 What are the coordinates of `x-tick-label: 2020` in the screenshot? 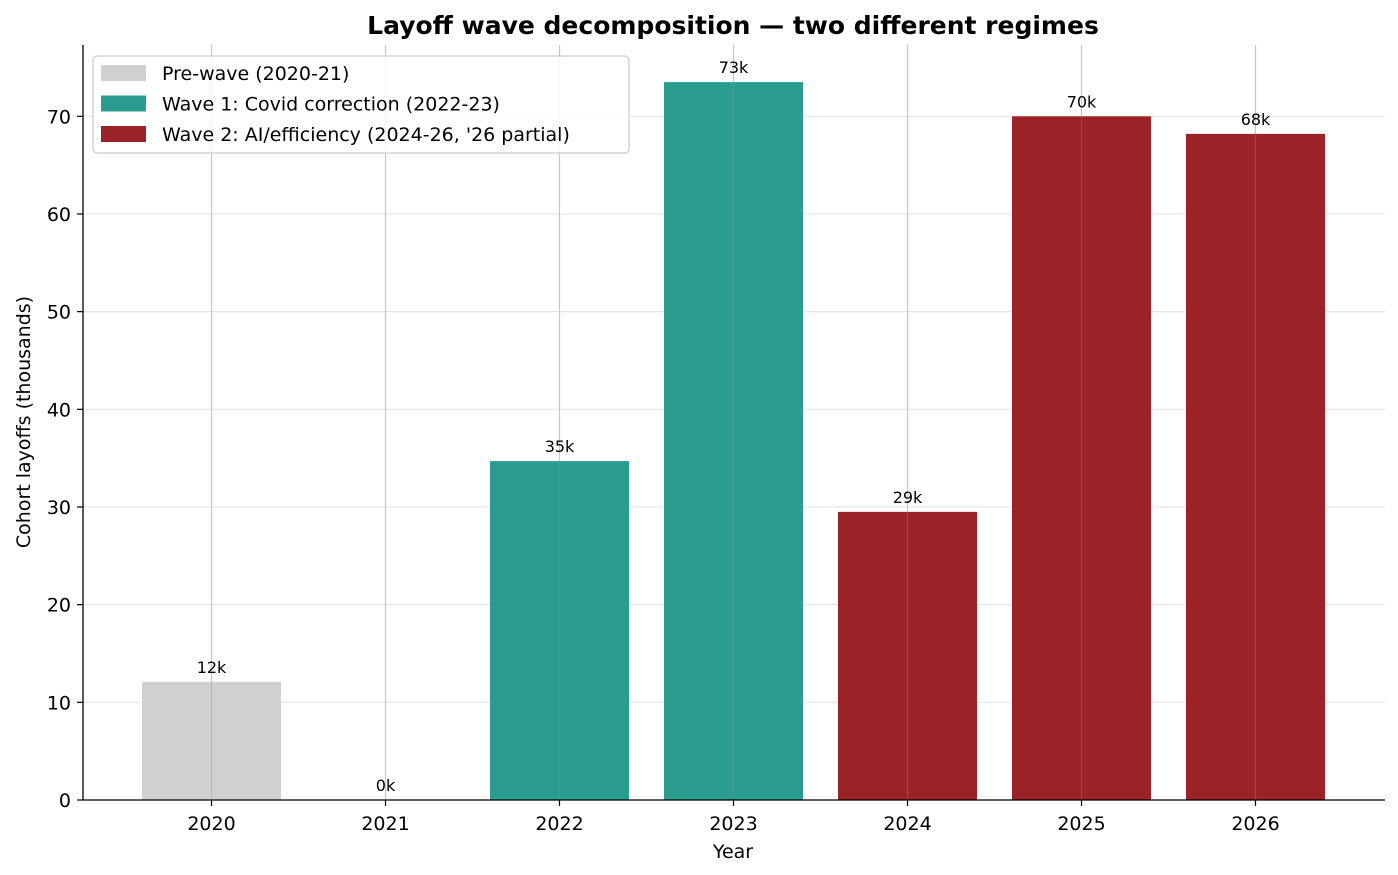 It's located at (211, 824).